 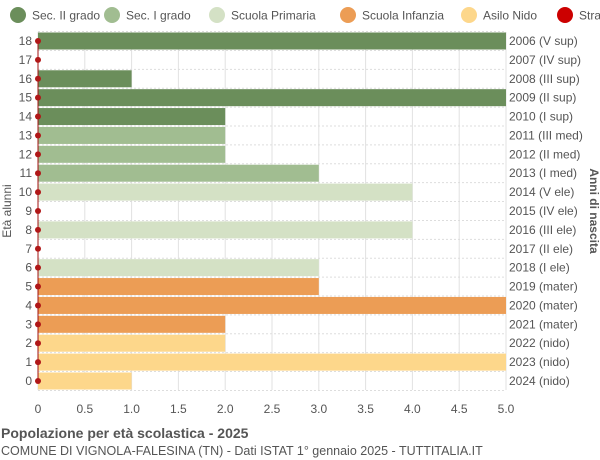 What do you see at coordinates (459, 409) in the screenshot?
I see `x-tick-label: 4.5` at bounding box center [459, 409].